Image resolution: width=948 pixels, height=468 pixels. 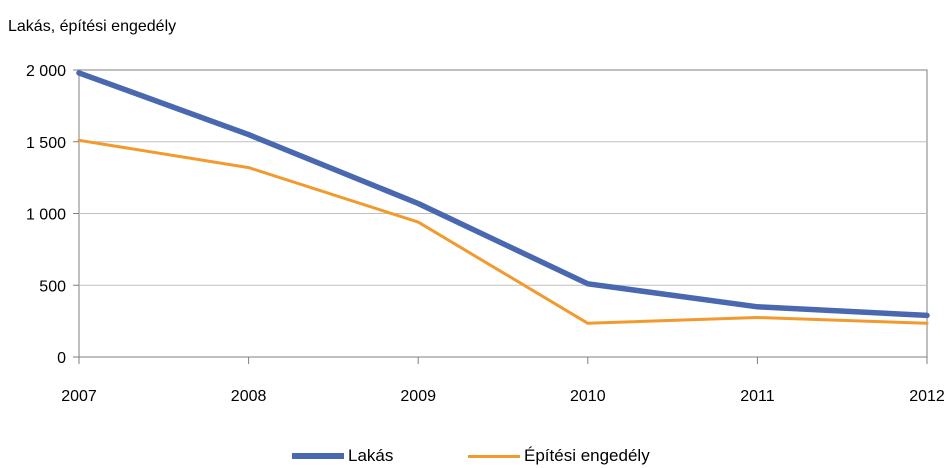 I want to click on legend-item-epitesi-engedely: Építési engedély, so click(x=559, y=456).